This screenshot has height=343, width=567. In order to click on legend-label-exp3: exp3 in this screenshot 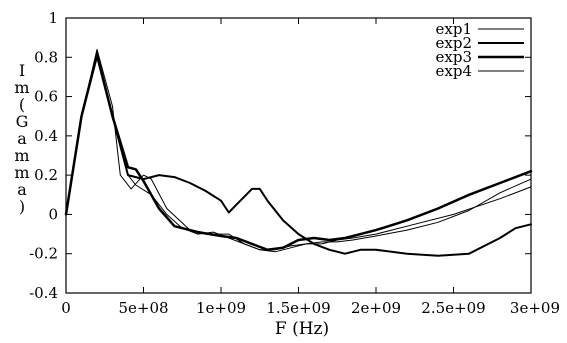, I will do `click(454, 57)`.